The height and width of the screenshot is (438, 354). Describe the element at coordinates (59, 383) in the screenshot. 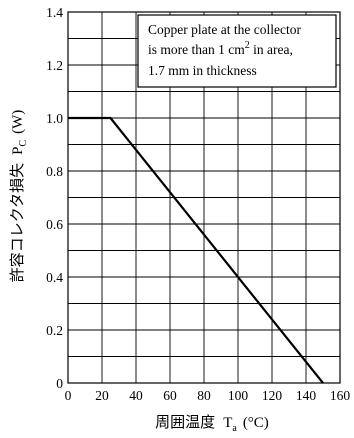

I see `y-tick-label: 0` at that location.